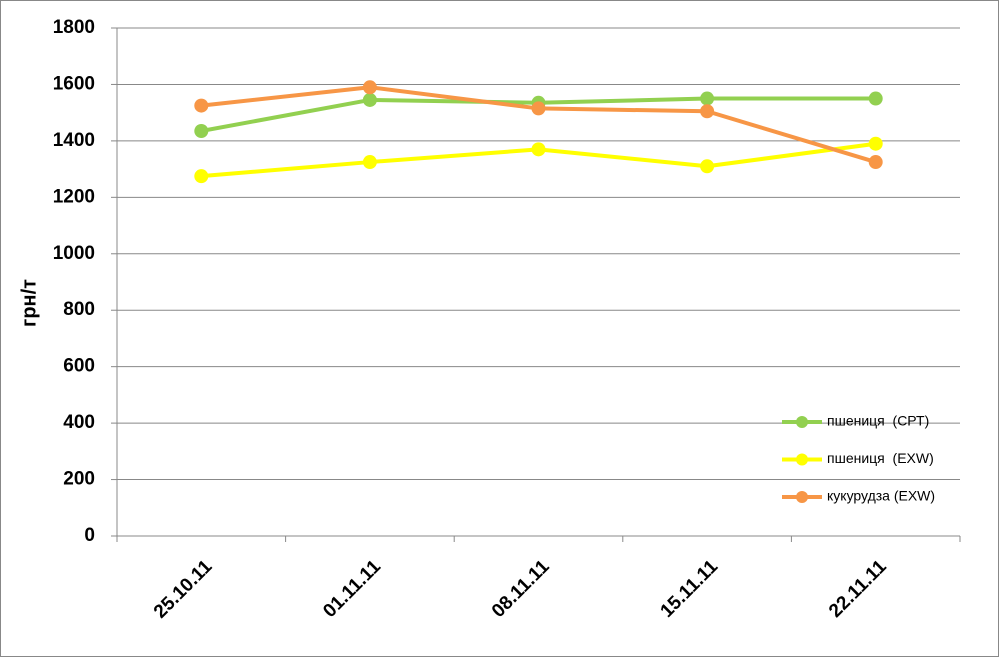  Describe the element at coordinates (74, 27) in the screenshot. I see `y-tick-label: 1800` at that location.